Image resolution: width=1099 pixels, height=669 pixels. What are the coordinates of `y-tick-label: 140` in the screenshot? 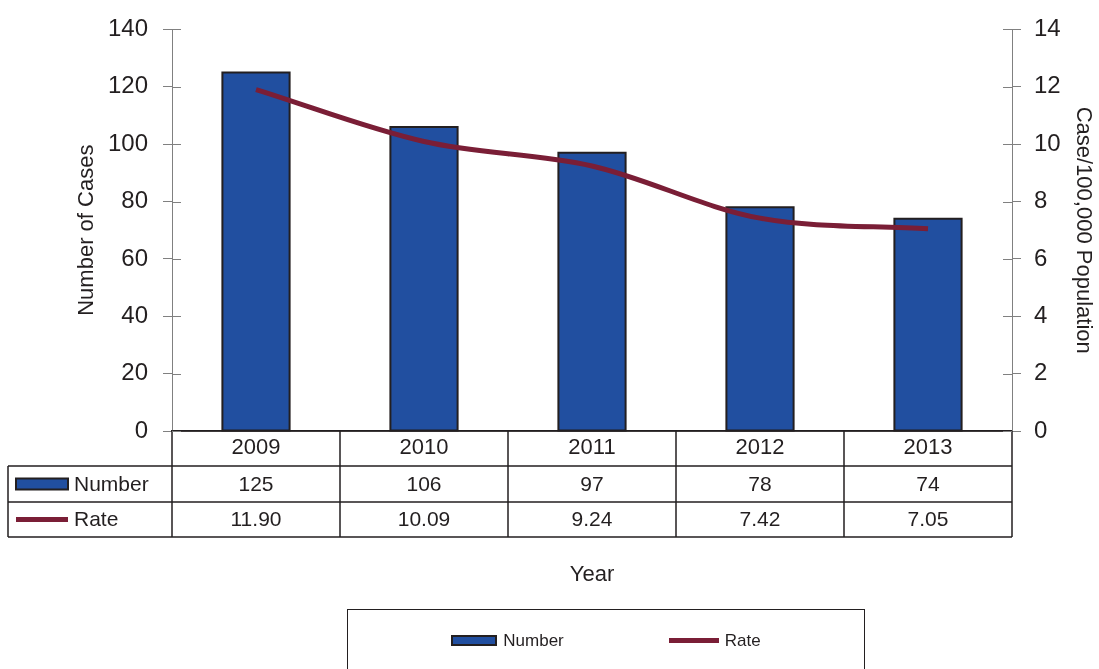 It's located at (127, 28).